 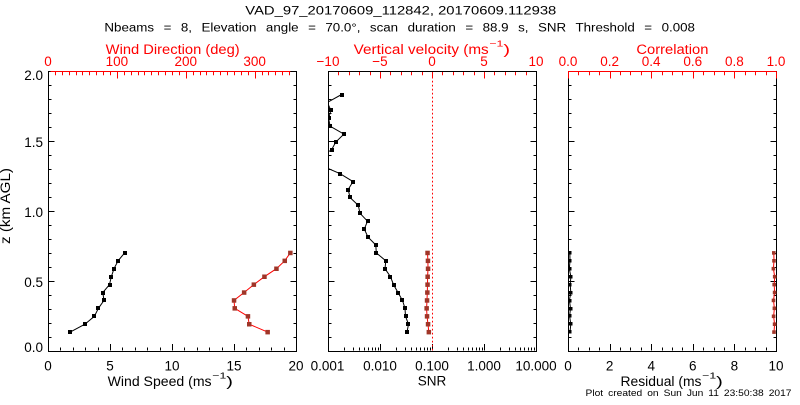 I want to click on svg-text: 300, so click(x=254, y=61).